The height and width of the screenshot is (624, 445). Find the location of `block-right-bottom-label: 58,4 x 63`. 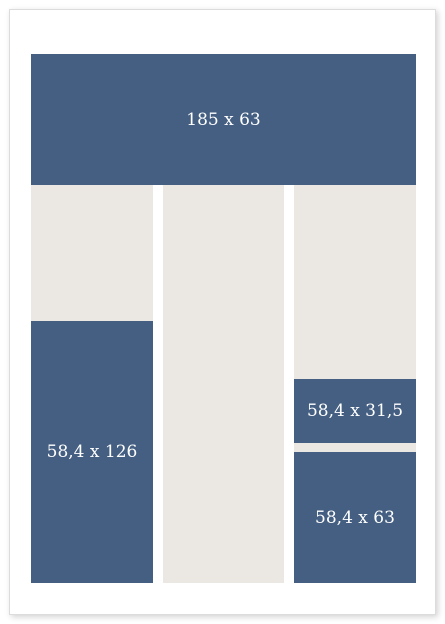

block-right-bottom-label: 58,4 x 63 is located at coordinates (355, 517).